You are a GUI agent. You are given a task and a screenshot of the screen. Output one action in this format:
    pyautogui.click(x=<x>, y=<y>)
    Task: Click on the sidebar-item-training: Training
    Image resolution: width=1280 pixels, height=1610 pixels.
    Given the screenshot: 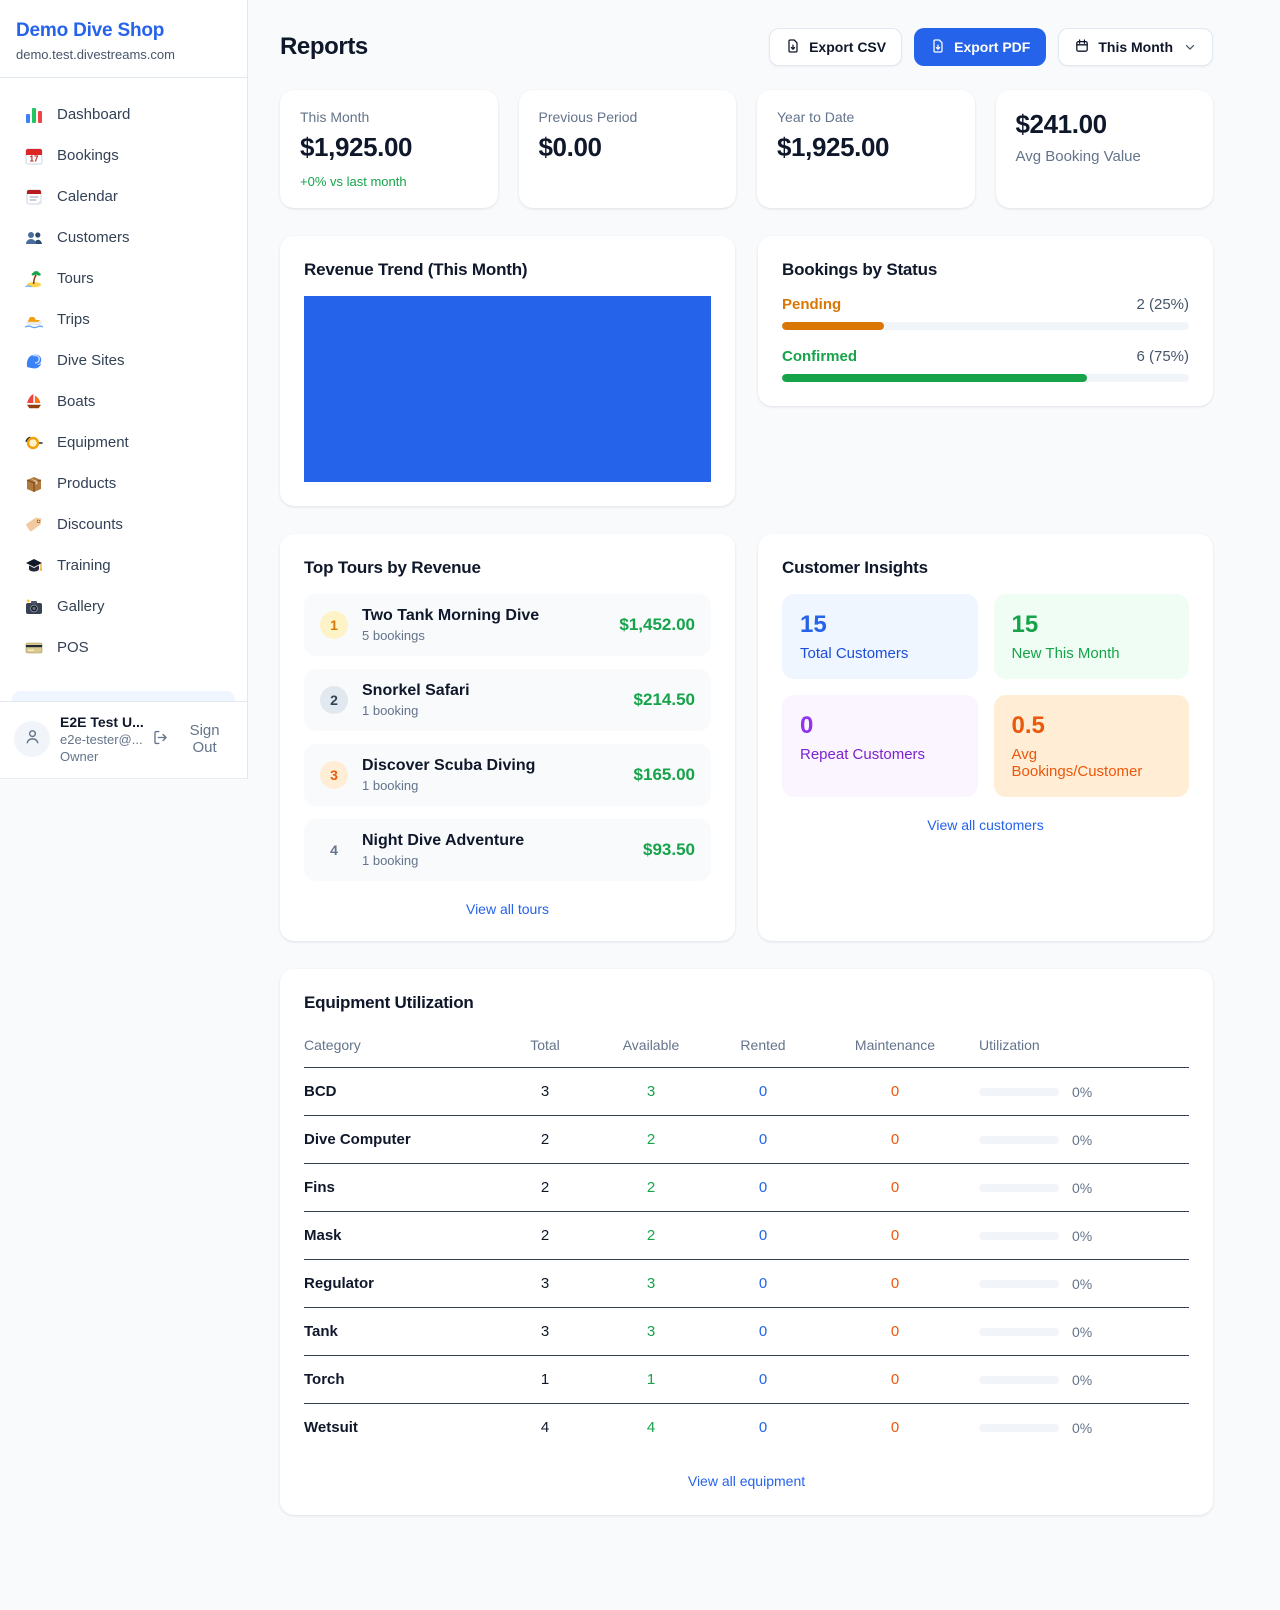 What is the action you would take?
    pyautogui.click(x=123, y=565)
    